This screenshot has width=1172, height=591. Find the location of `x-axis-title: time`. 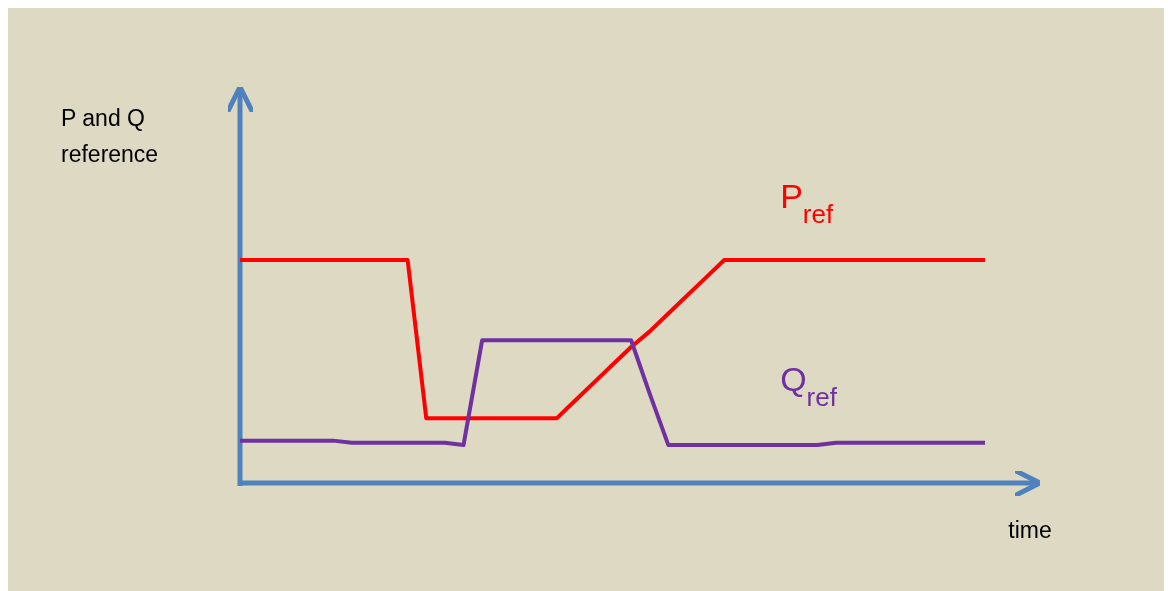

x-axis-title: time is located at coordinates (1030, 530).